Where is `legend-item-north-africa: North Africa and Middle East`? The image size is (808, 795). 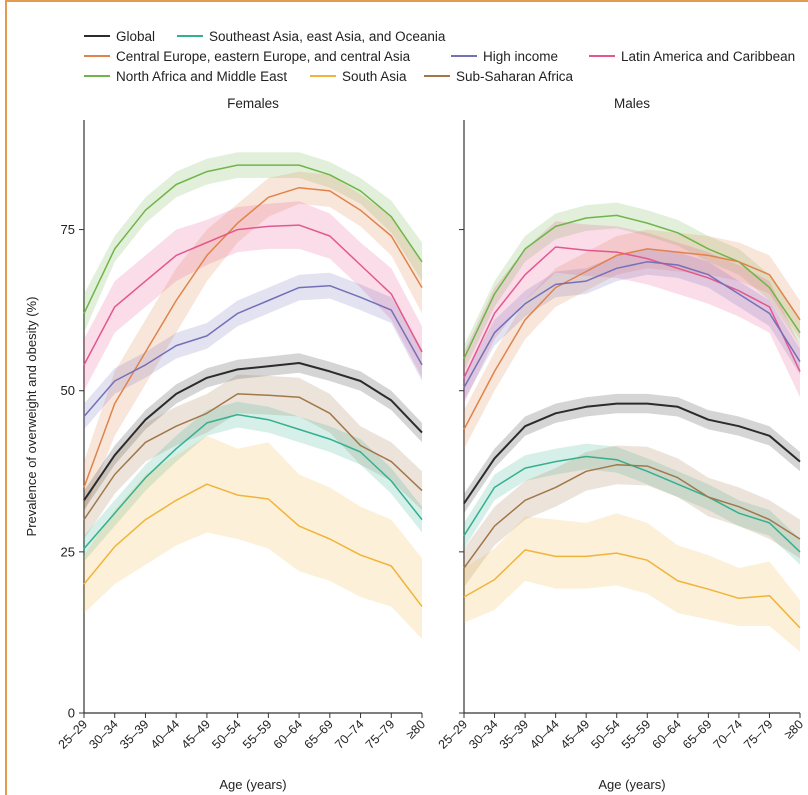 legend-item-north-africa: North Africa and Middle East is located at coordinates (185, 76).